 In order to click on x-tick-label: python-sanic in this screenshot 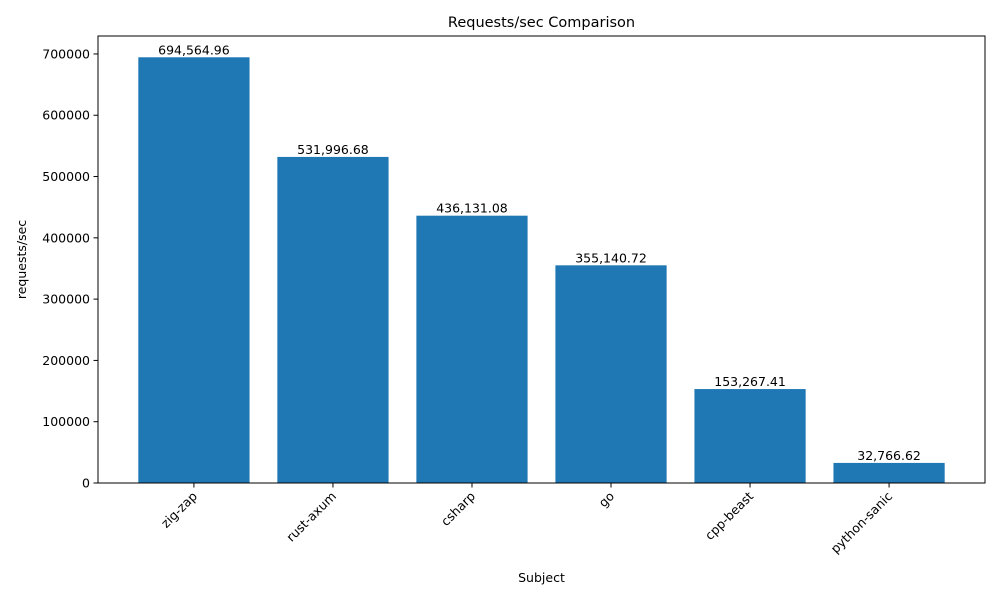, I will do `click(862, 522)`.